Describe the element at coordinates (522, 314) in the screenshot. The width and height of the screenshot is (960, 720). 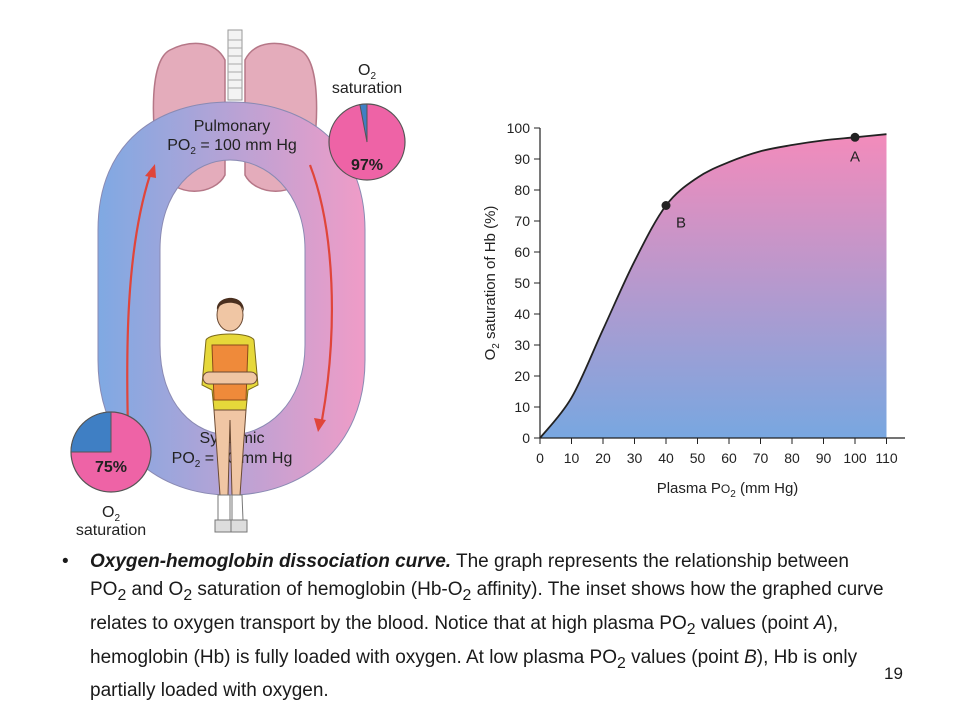
I see `y-tick-label: 40` at that location.